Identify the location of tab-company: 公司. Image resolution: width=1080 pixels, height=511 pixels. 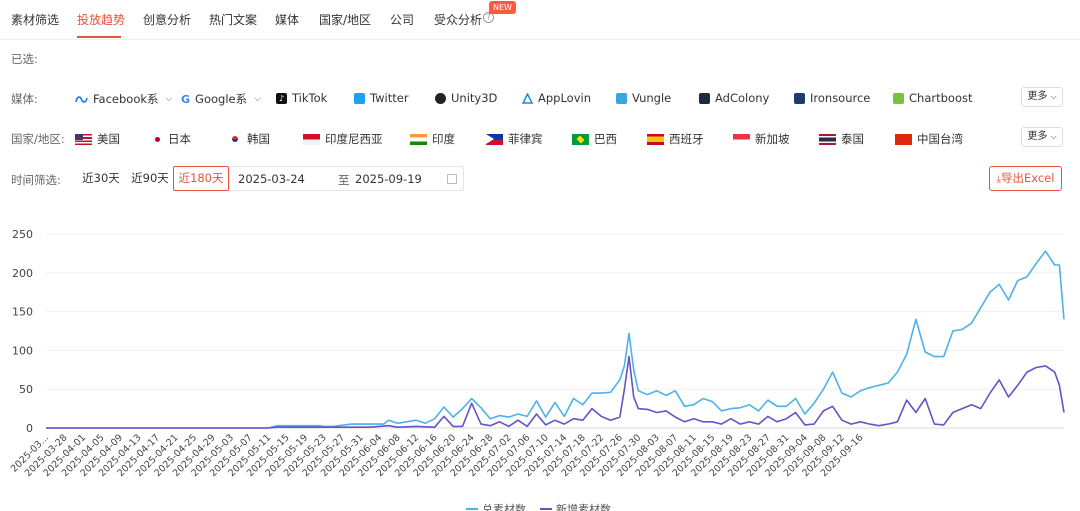
(402, 20).